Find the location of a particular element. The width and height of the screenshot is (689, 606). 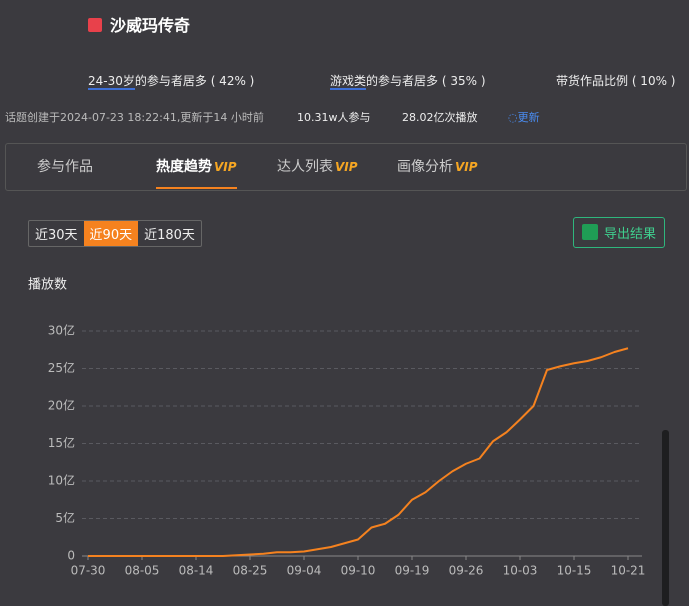

stat-text: 带货作品比例 ( 10% ) is located at coordinates (616, 81).